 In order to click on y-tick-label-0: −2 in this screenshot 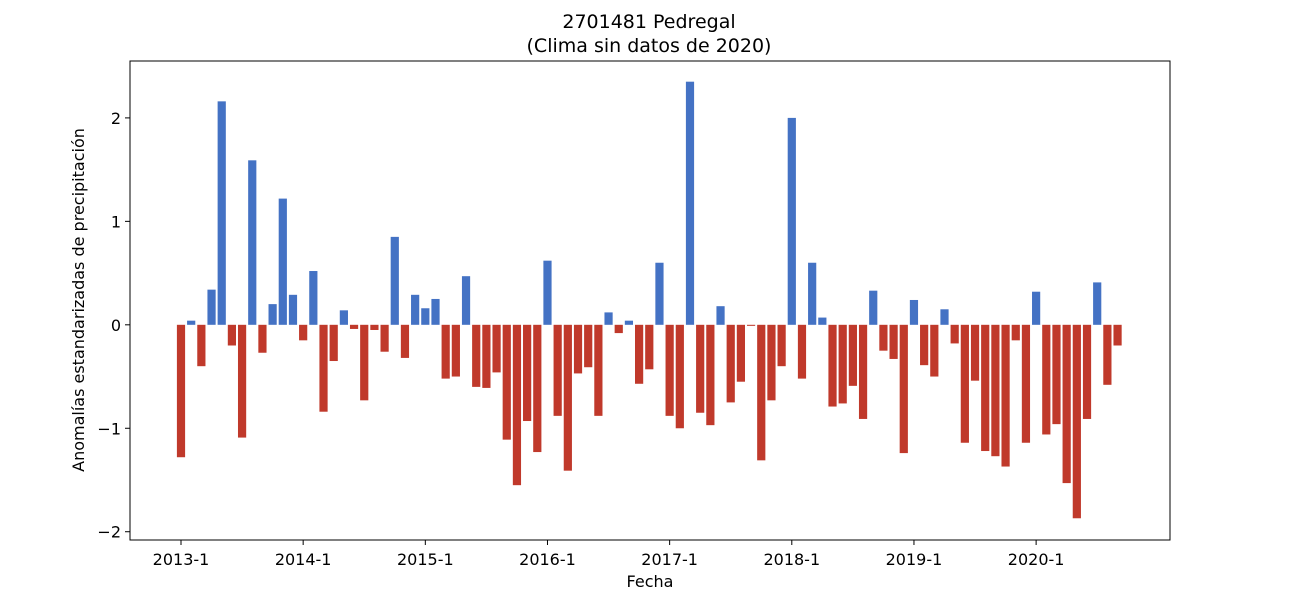, I will do `click(109, 532)`.